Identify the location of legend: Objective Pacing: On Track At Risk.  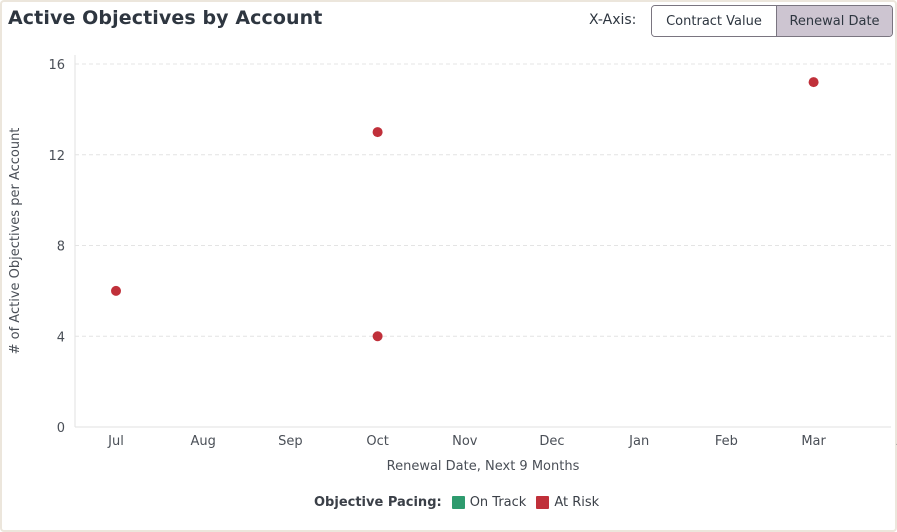
(461, 502).